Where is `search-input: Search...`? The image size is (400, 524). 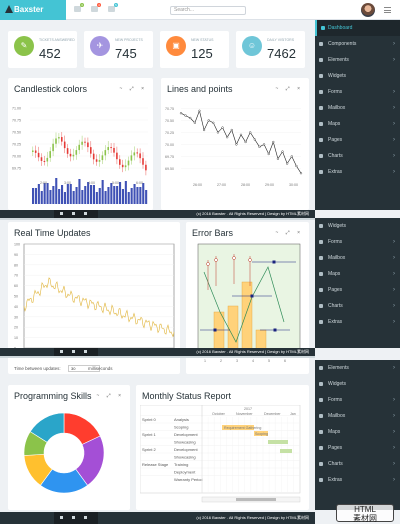
search-input: Search... is located at coordinates (208, 10).